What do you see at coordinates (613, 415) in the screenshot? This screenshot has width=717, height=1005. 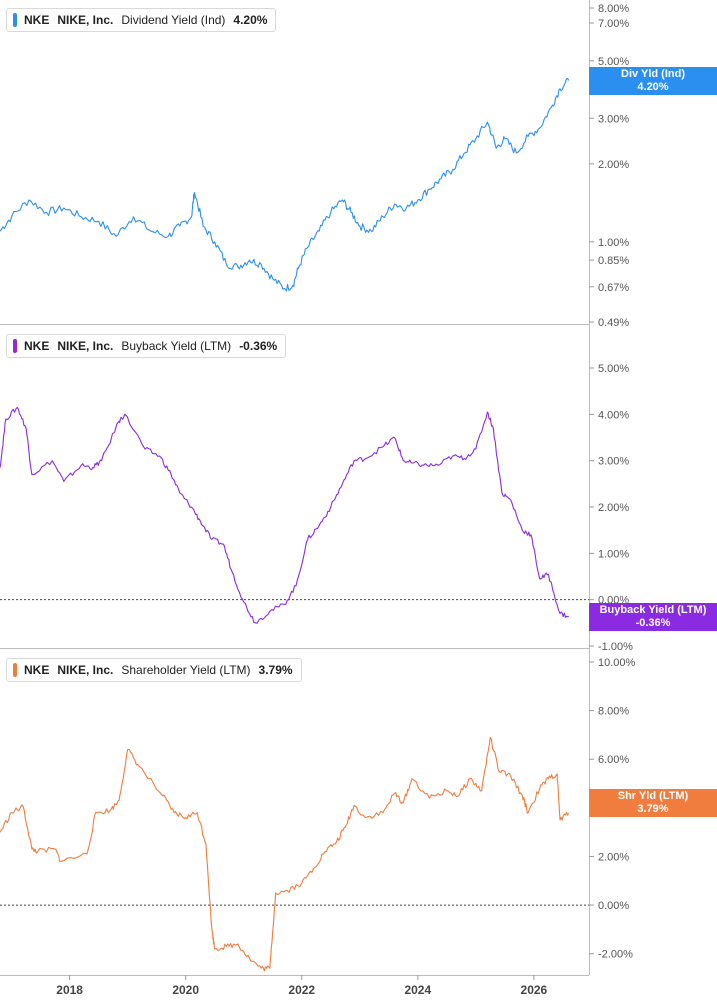 I see `y-tick-label: 4.00%` at bounding box center [613, 415].